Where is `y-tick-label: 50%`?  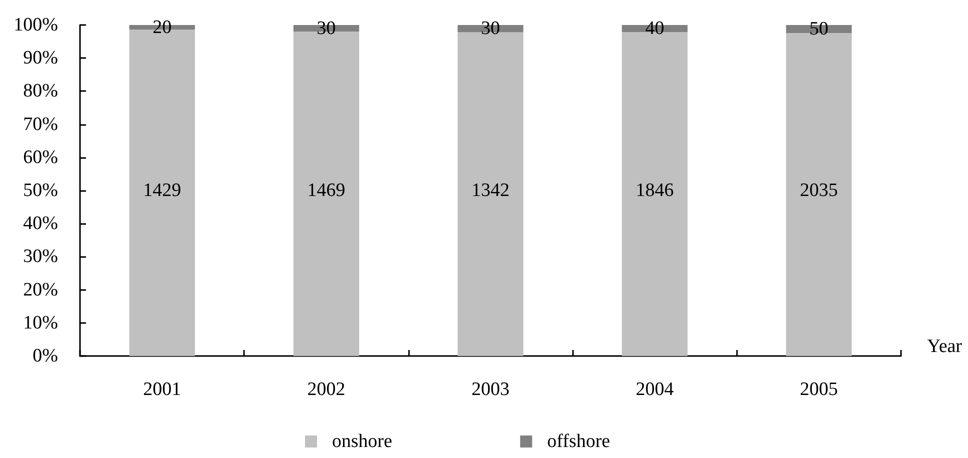 y-tick-label: 50% is located at coordinates (40, 190).